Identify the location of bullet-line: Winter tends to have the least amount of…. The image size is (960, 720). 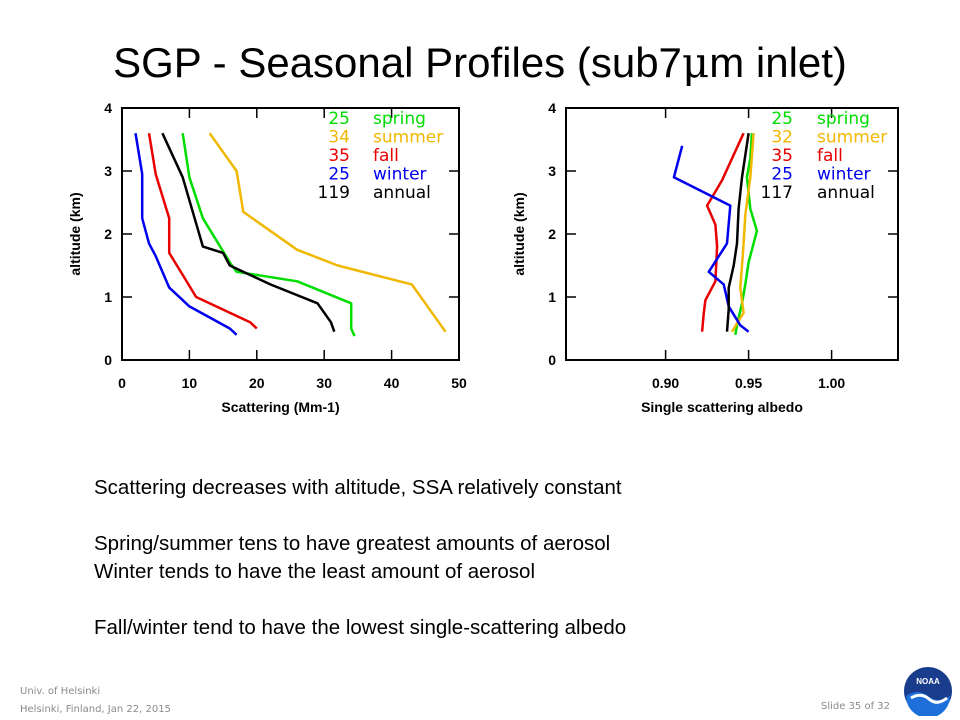
(315, 571).